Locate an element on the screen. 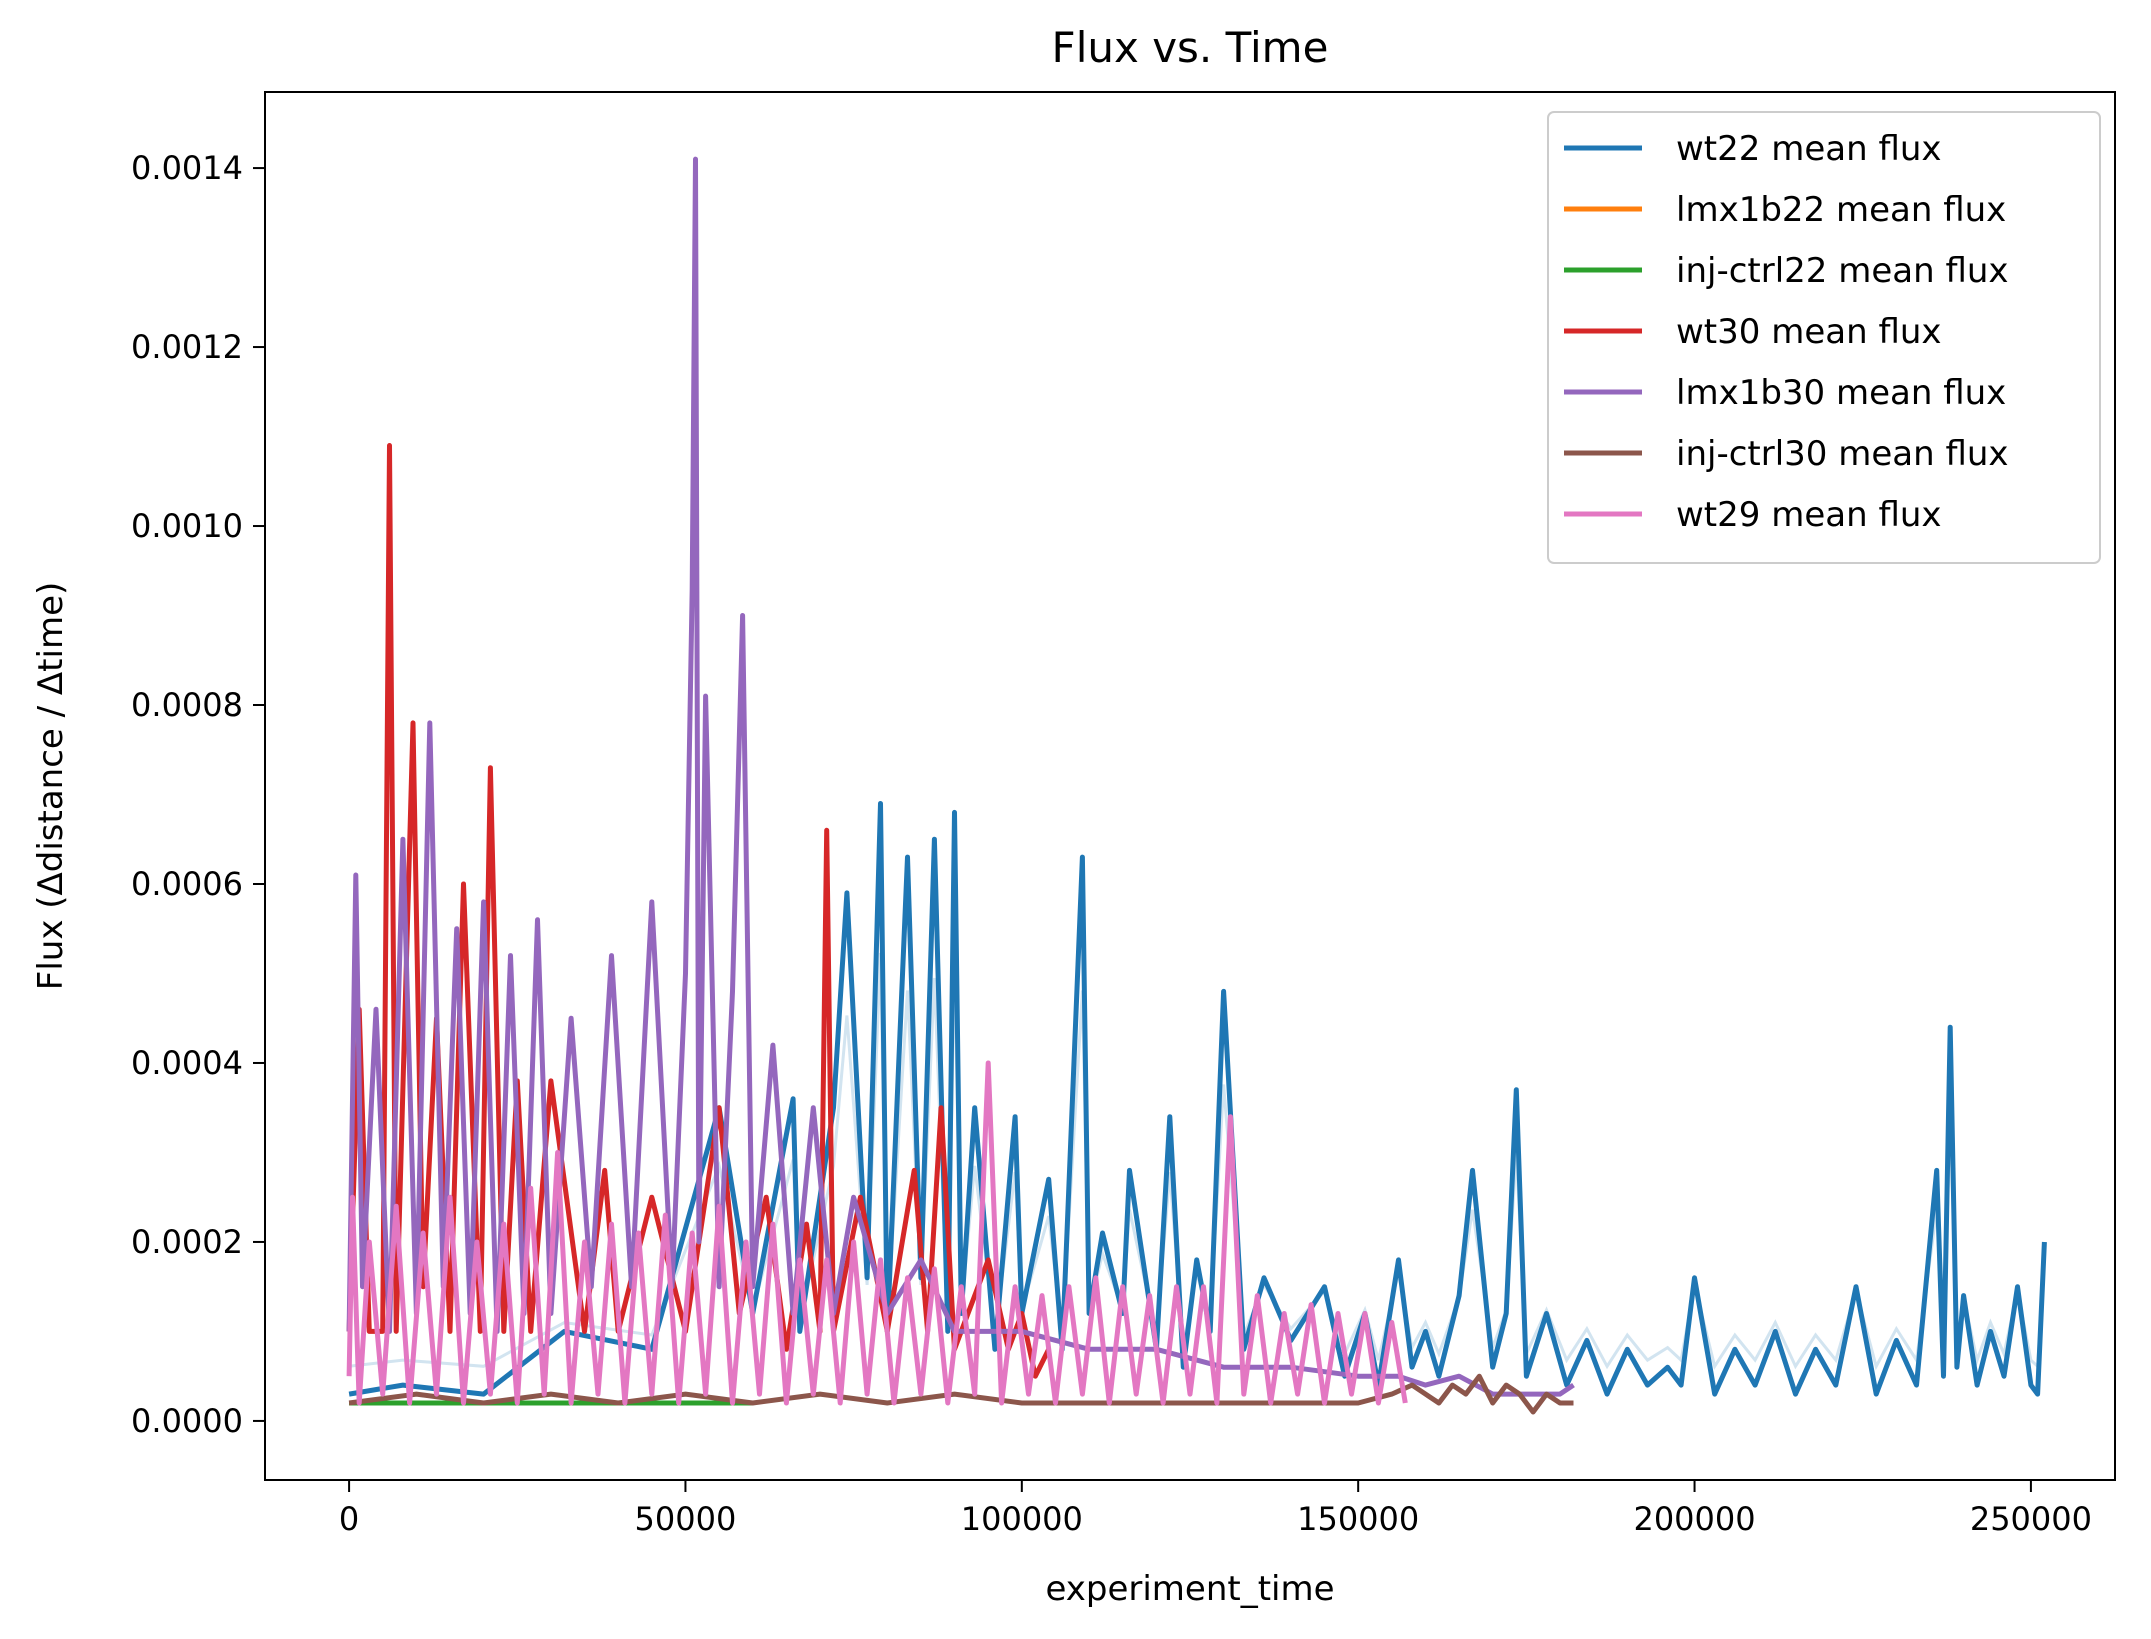 This screenshot has height=1639, width=2151. x-tick-label: 200000 is located at coordinates (1694, 1519).